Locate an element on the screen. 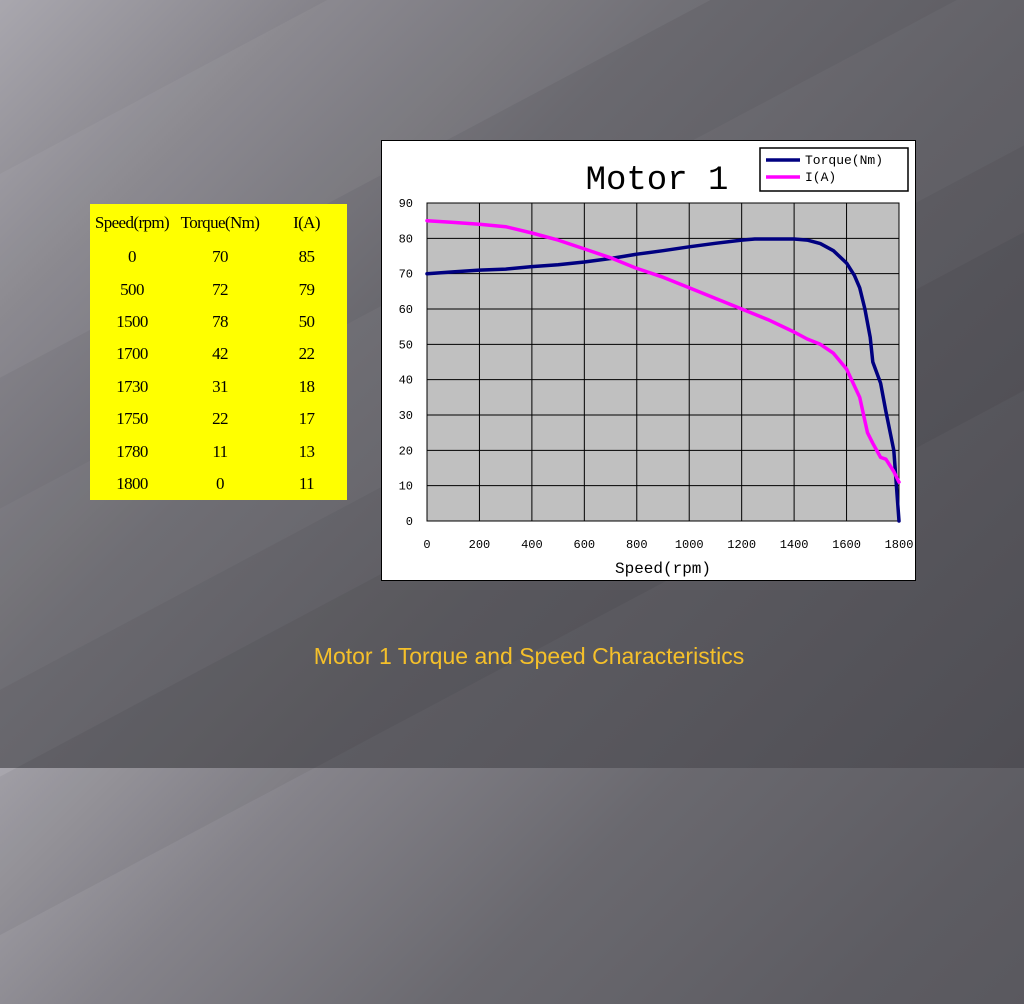  y-tick-label: 90 is located at coordinates (406, 204).